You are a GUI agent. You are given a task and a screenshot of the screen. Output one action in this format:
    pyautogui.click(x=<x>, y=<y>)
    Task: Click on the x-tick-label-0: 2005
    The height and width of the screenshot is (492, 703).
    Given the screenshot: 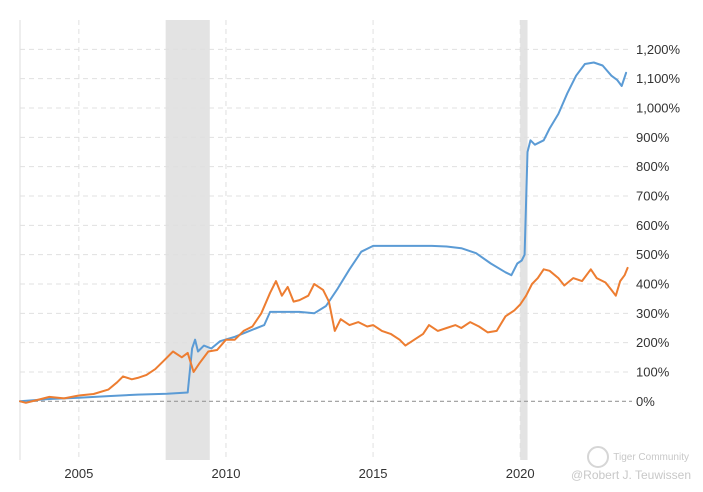 What is the action you would take?
    pyautogui.click(x=78, y=473)
    